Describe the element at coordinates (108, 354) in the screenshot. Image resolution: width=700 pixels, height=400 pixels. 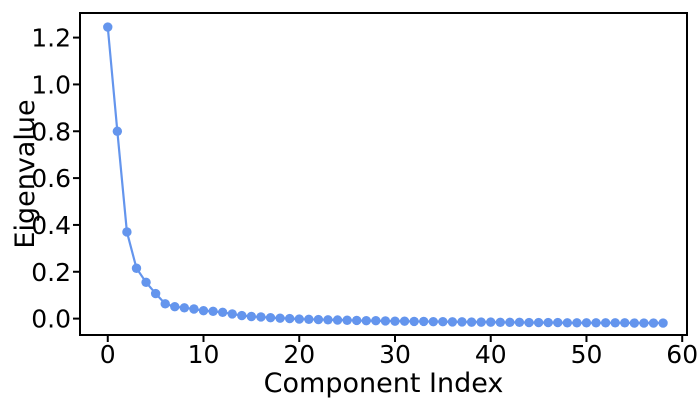
I see `x-tick-label: 0` at that location.